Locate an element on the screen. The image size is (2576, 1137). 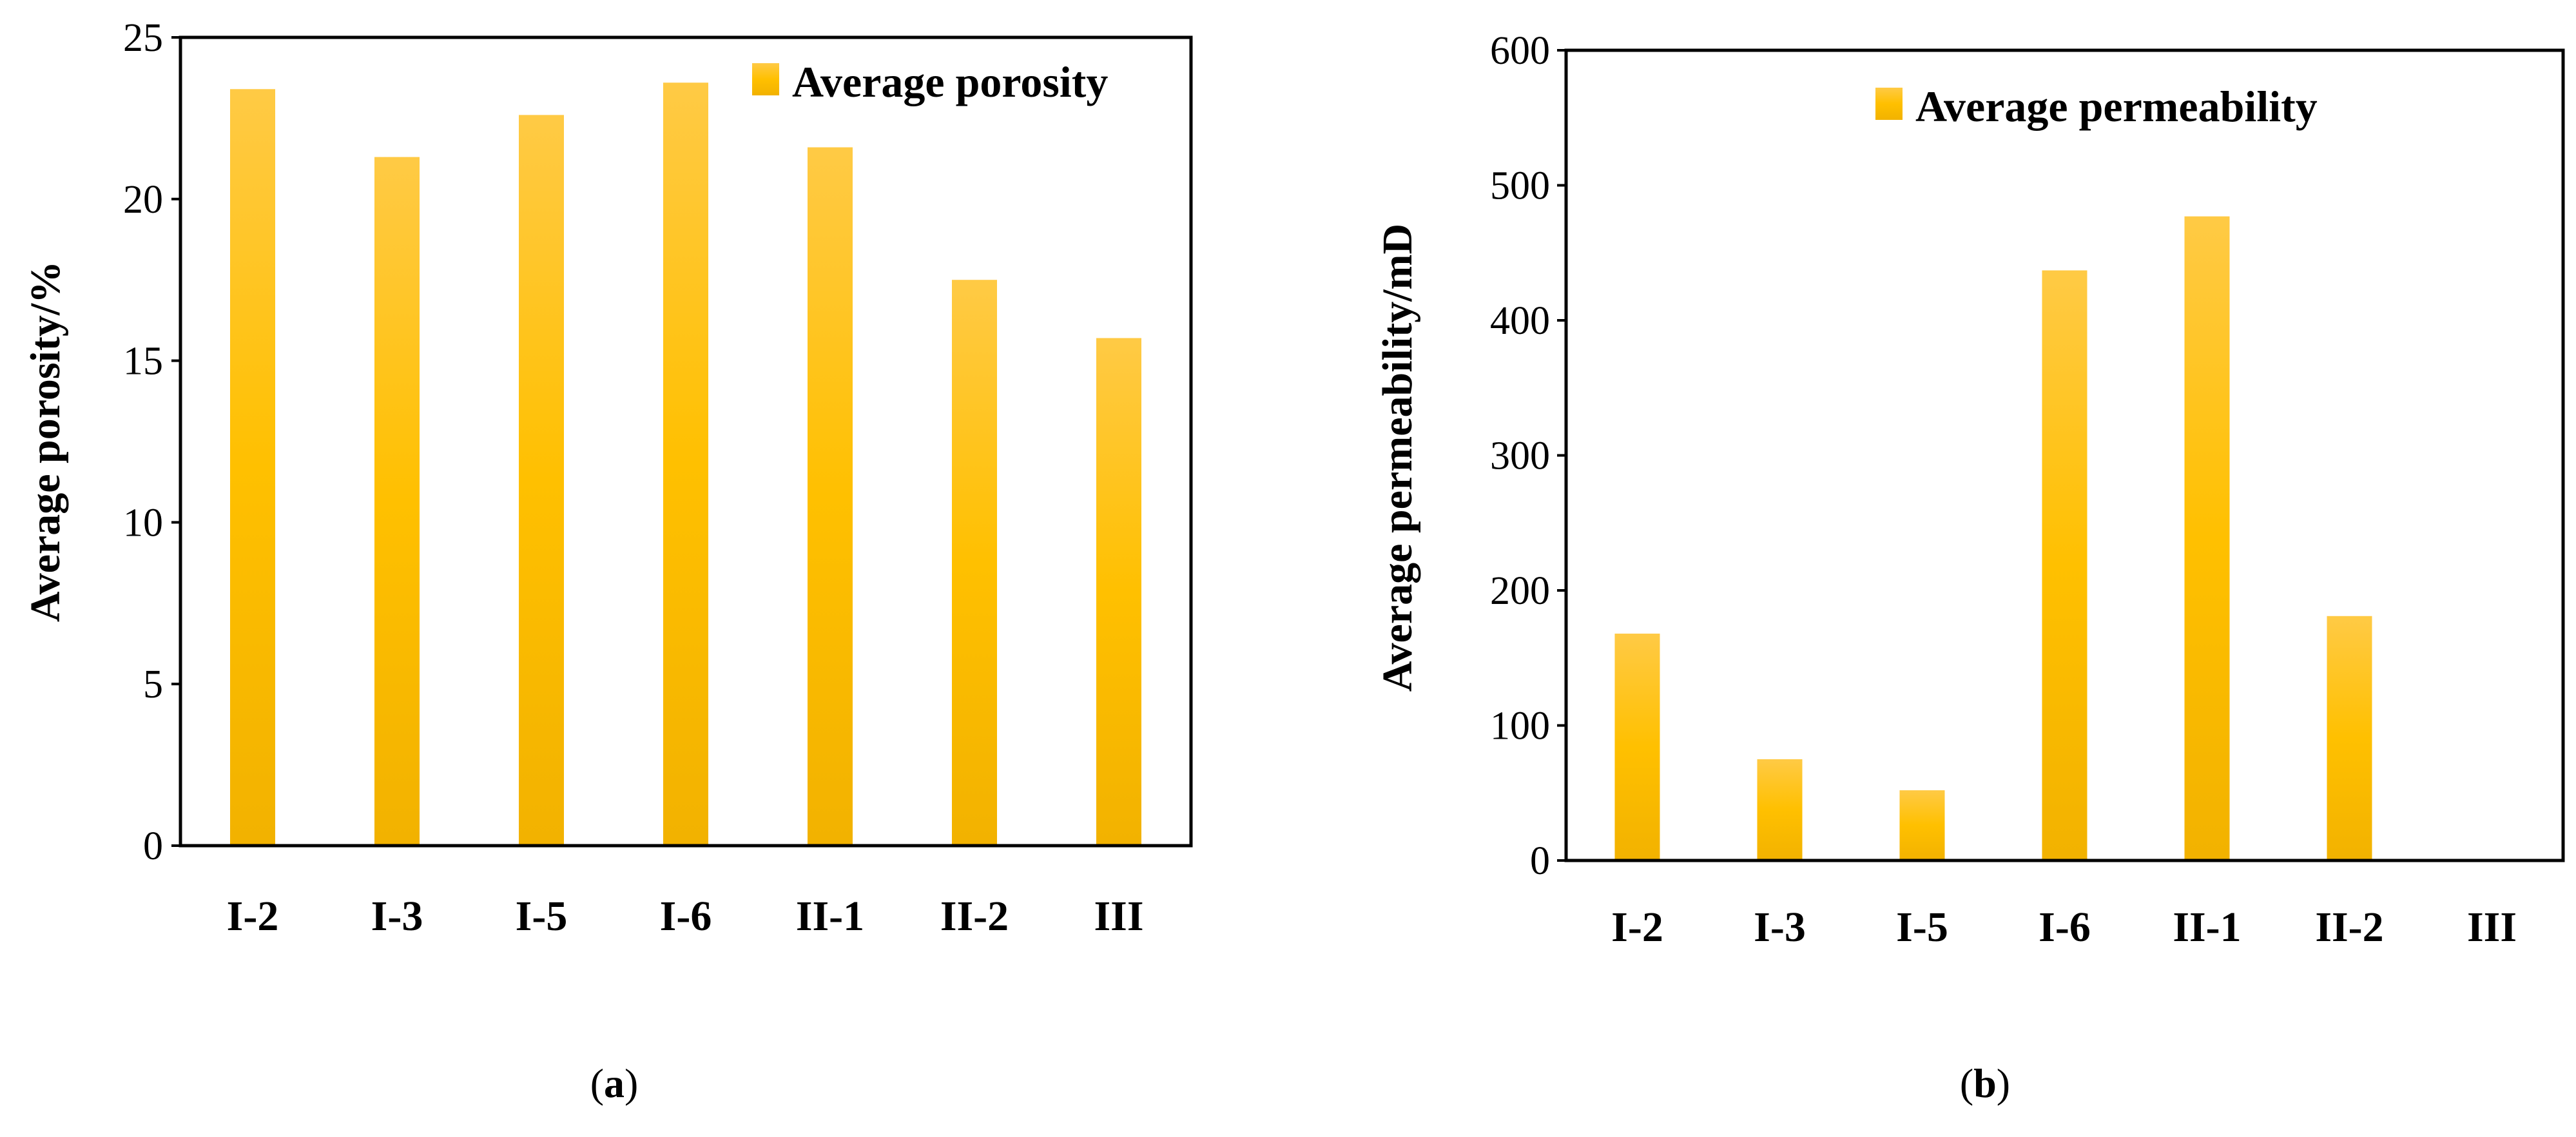
x-category-label-a: II-2 is located at coordinates (974, 916).